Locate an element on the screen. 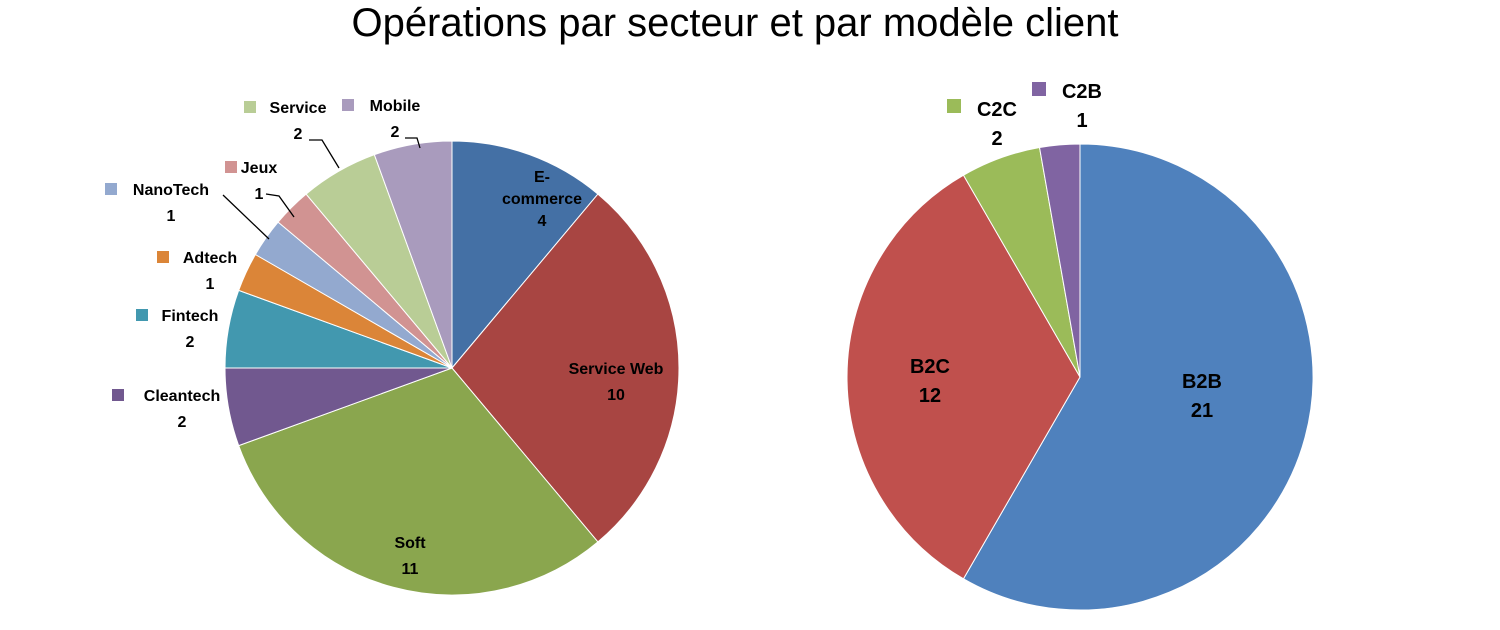  data-label-text: Service is located at coordinates (298, 108).